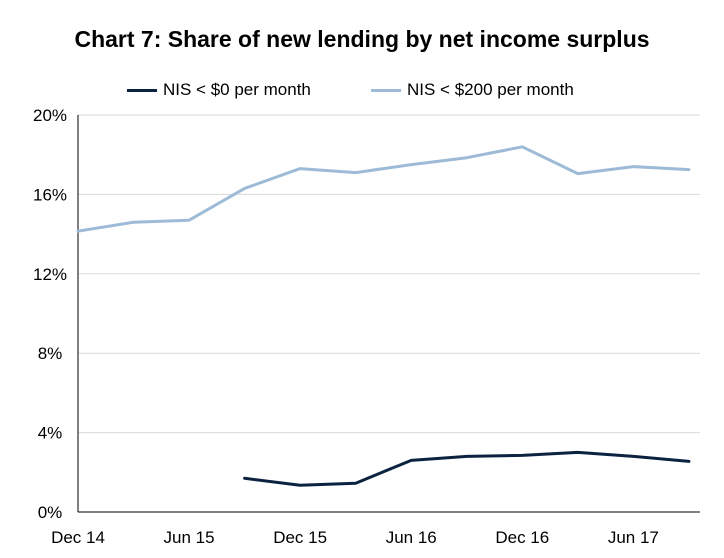  Describe the element at coordinates (50, 512) in the screenshot. I see `y-tick-label-0: 0%` at that location.